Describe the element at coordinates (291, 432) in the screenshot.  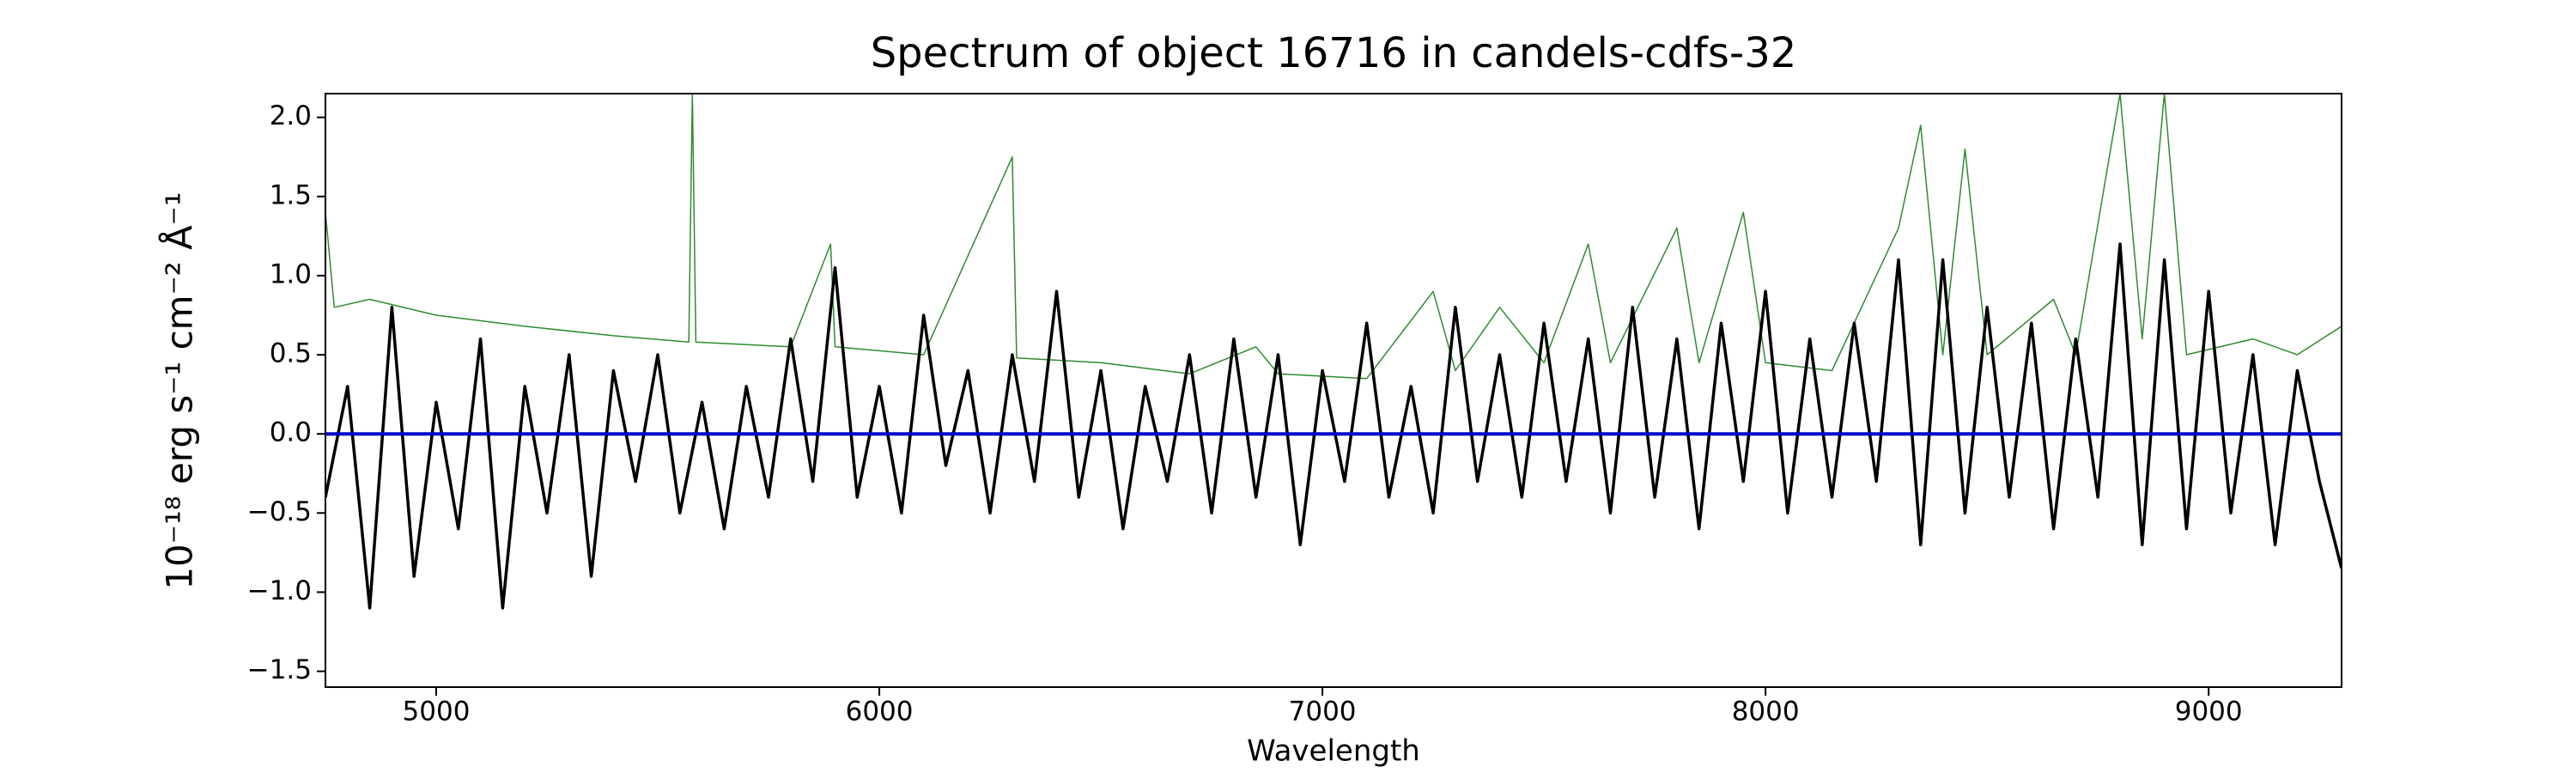
I see `y-tick-label: 0.0` at that location.